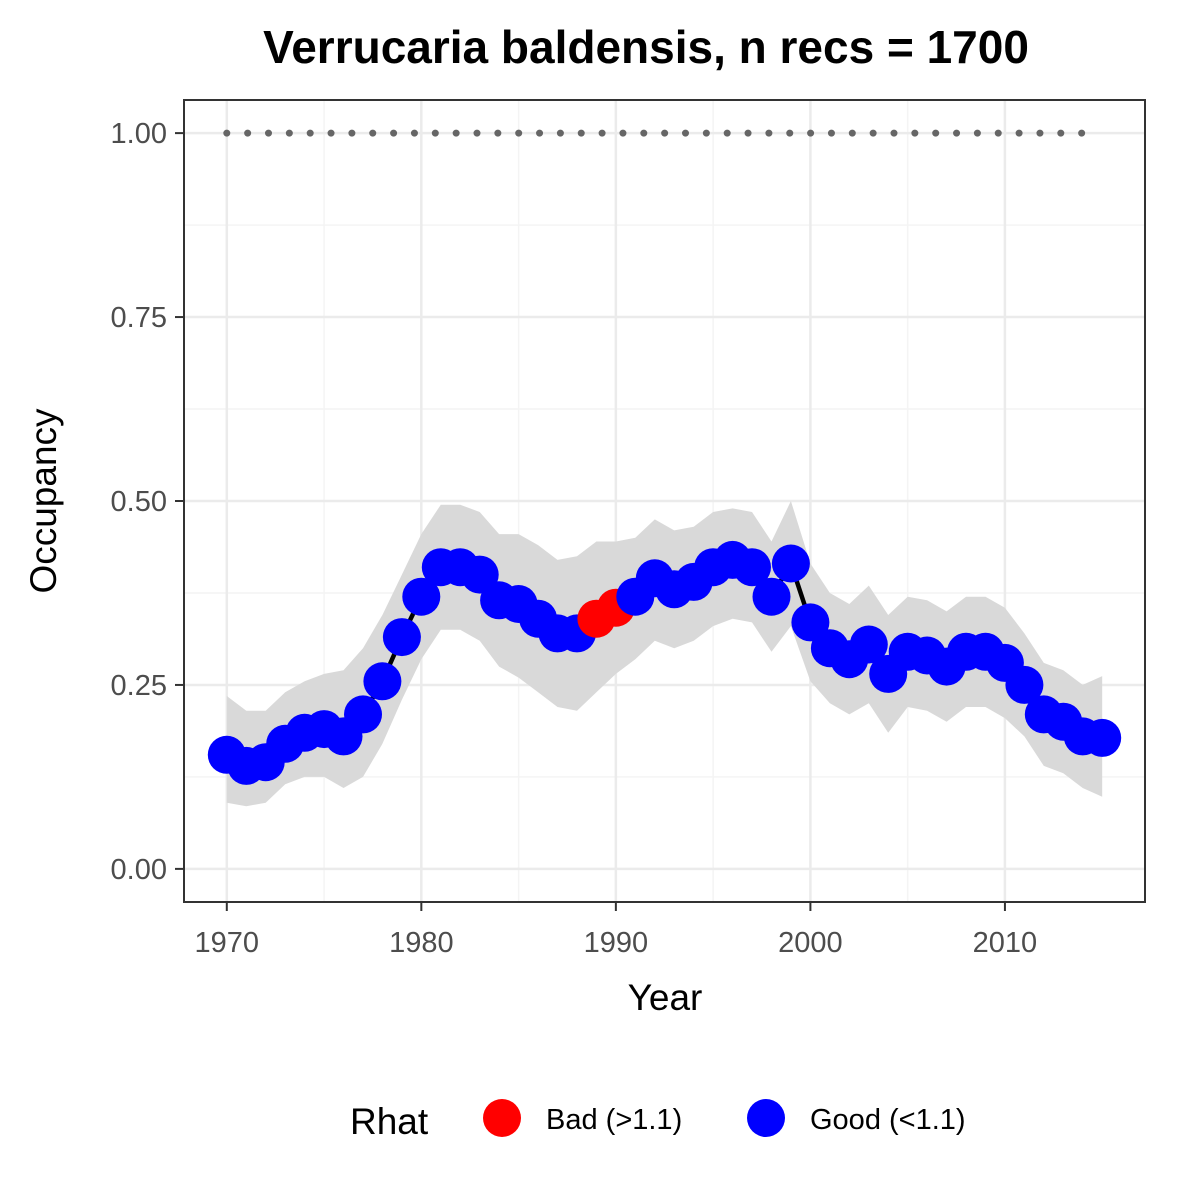 Image resolution: width=1200 pixels, height=1200 pixels. What do you see at coordinates (646, 47) in the screenshot?
I see `chart-title: Verrucaria baldensis, n recs = 1700` at bounding box center [646, 47].